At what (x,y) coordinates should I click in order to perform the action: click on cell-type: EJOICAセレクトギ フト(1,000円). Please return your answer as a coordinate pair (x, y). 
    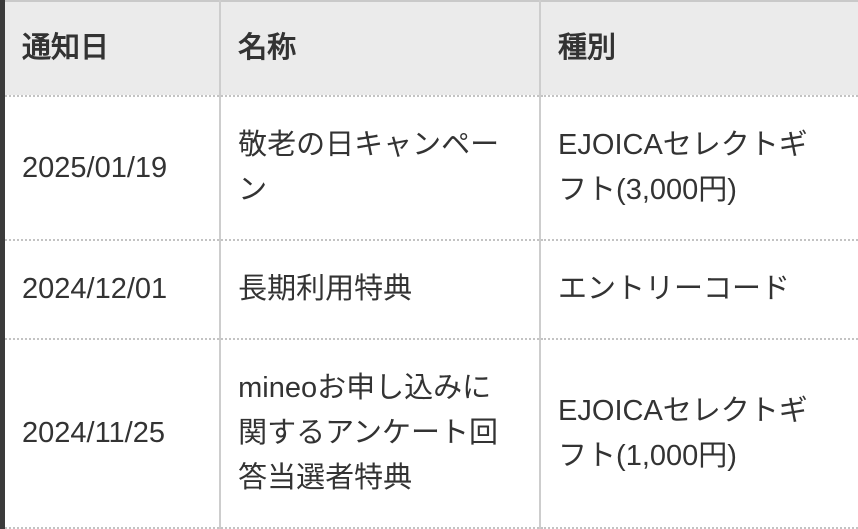
    Looking at the image, I should click on (699, 433).